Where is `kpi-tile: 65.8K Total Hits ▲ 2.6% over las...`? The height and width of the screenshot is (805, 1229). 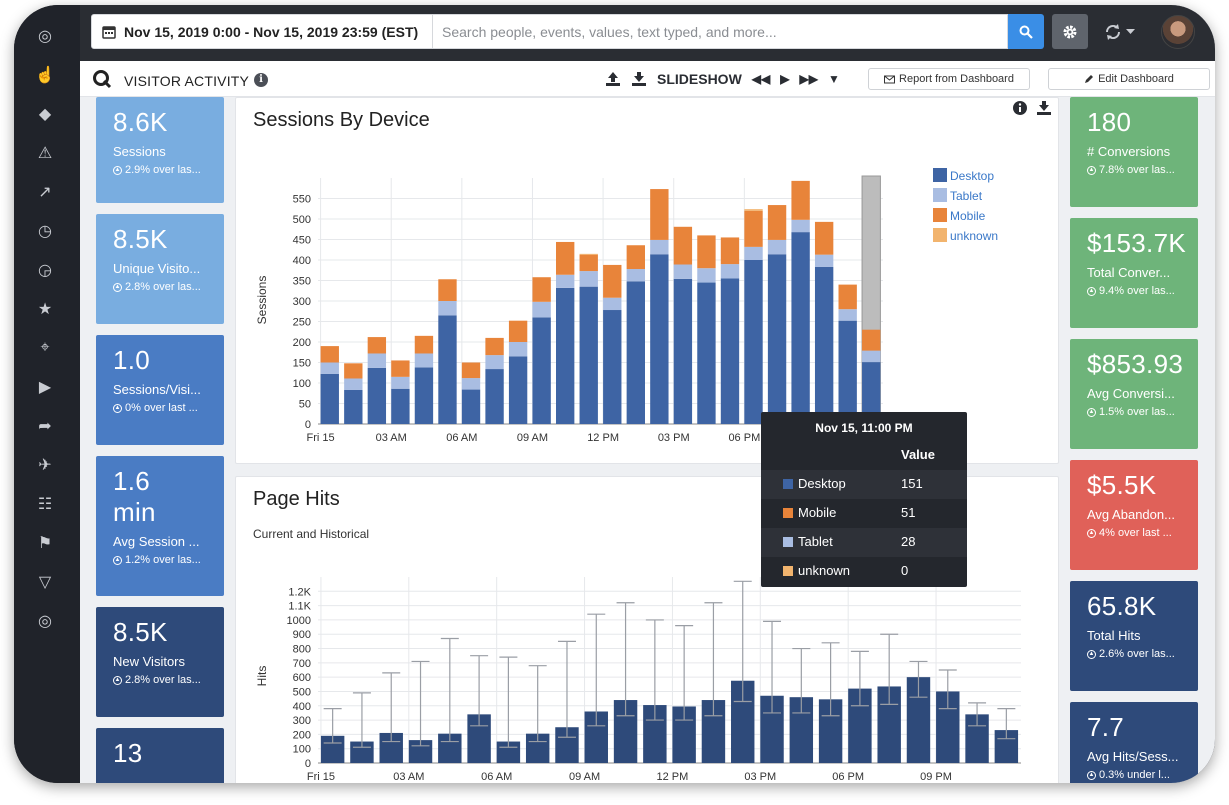 kpi-tile: 65.8K Total Hits ▲ 2.6% over las... is located at coordinates (1134, 636).